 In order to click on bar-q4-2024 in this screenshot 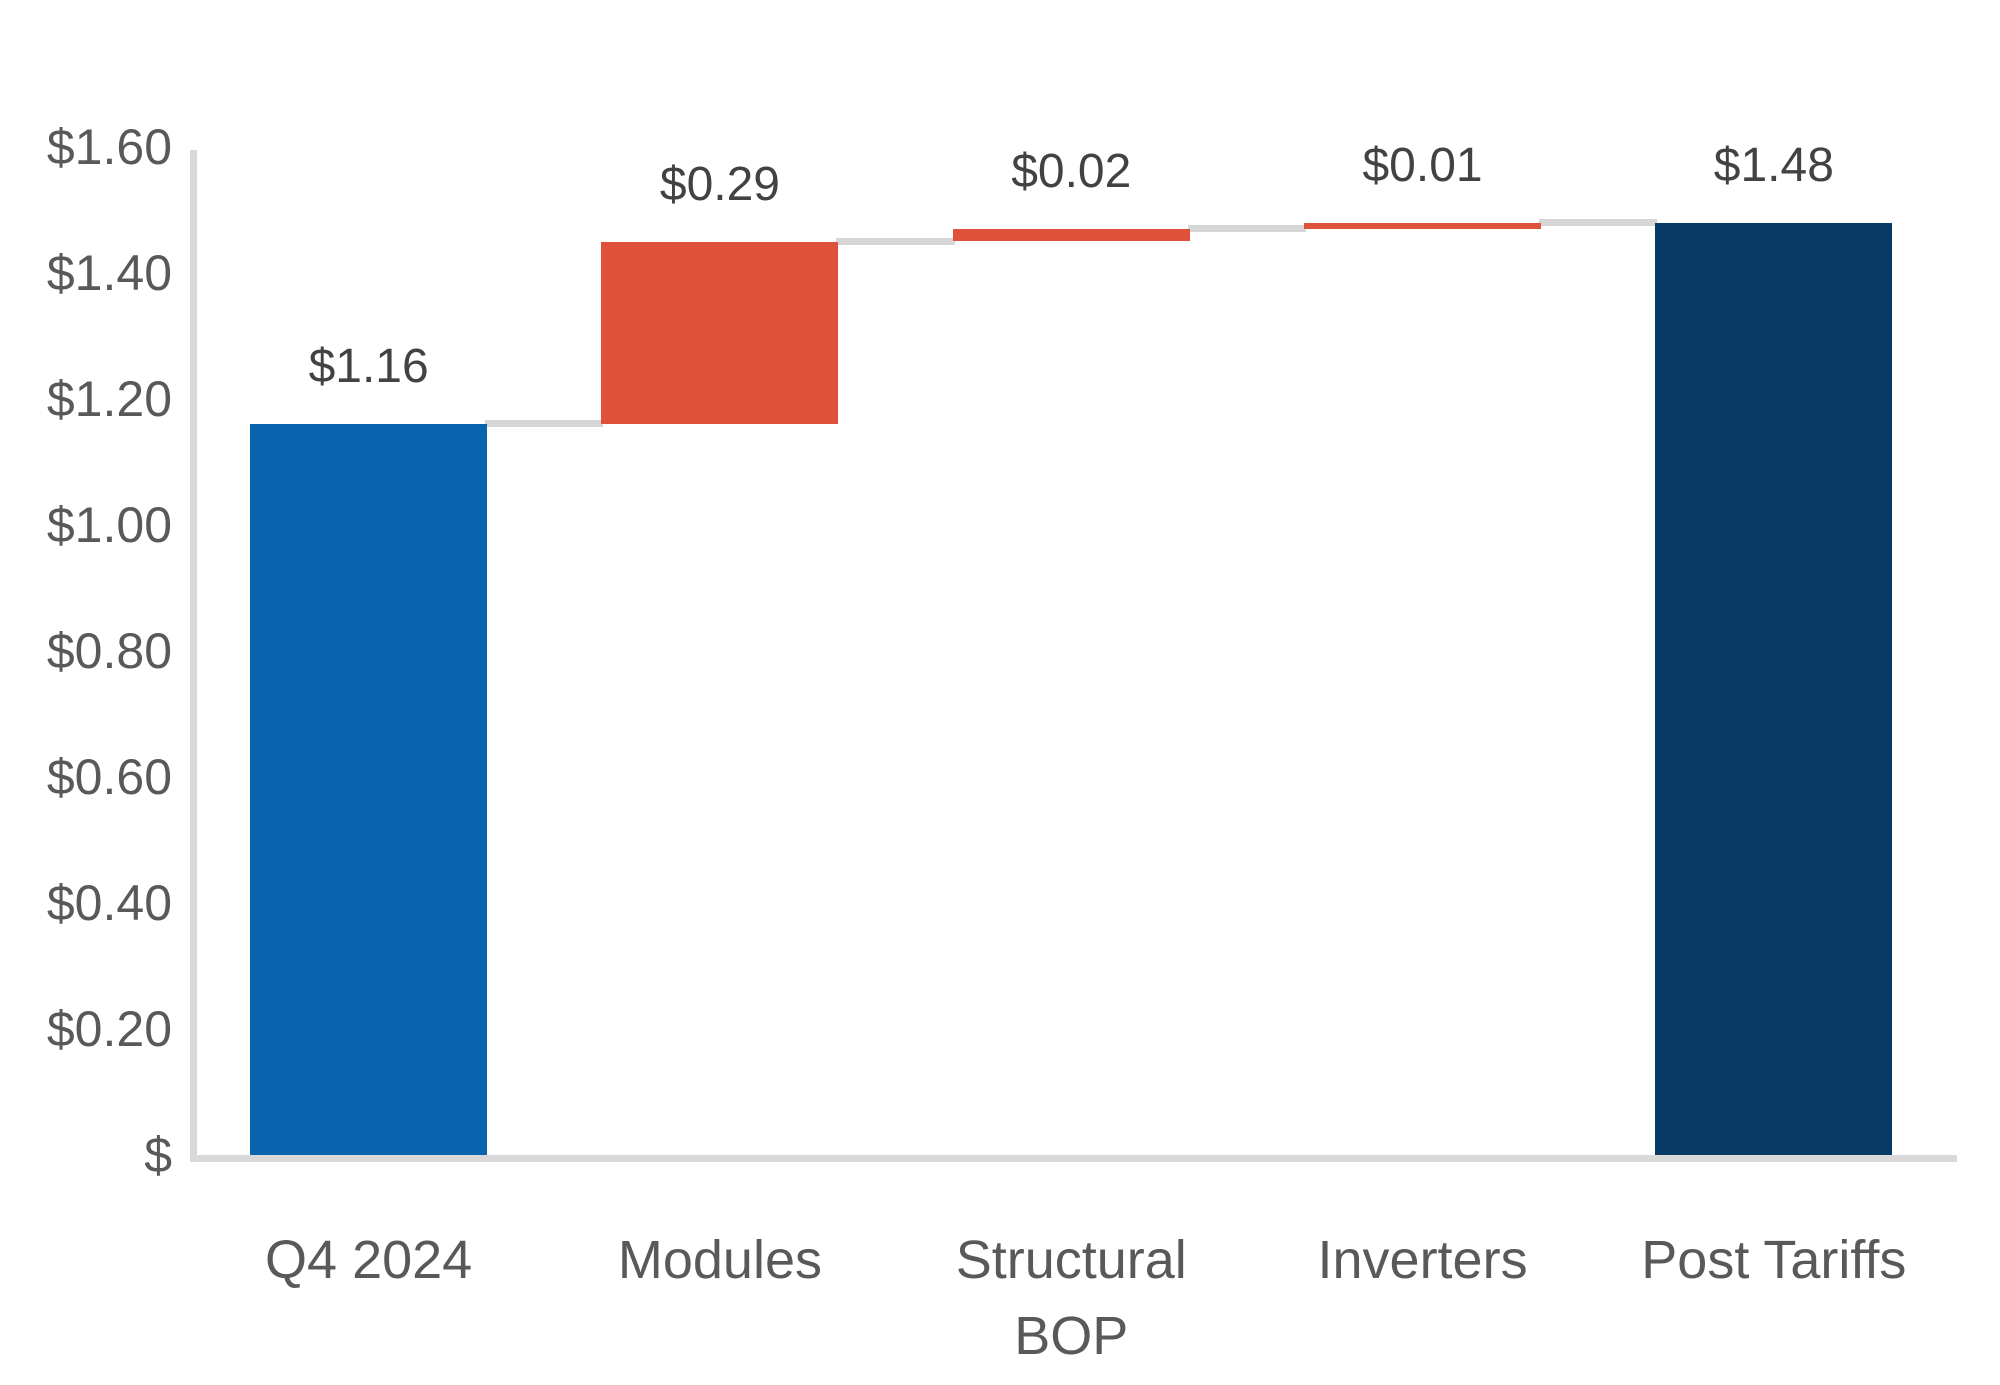, I will do `click(369, 789)`.